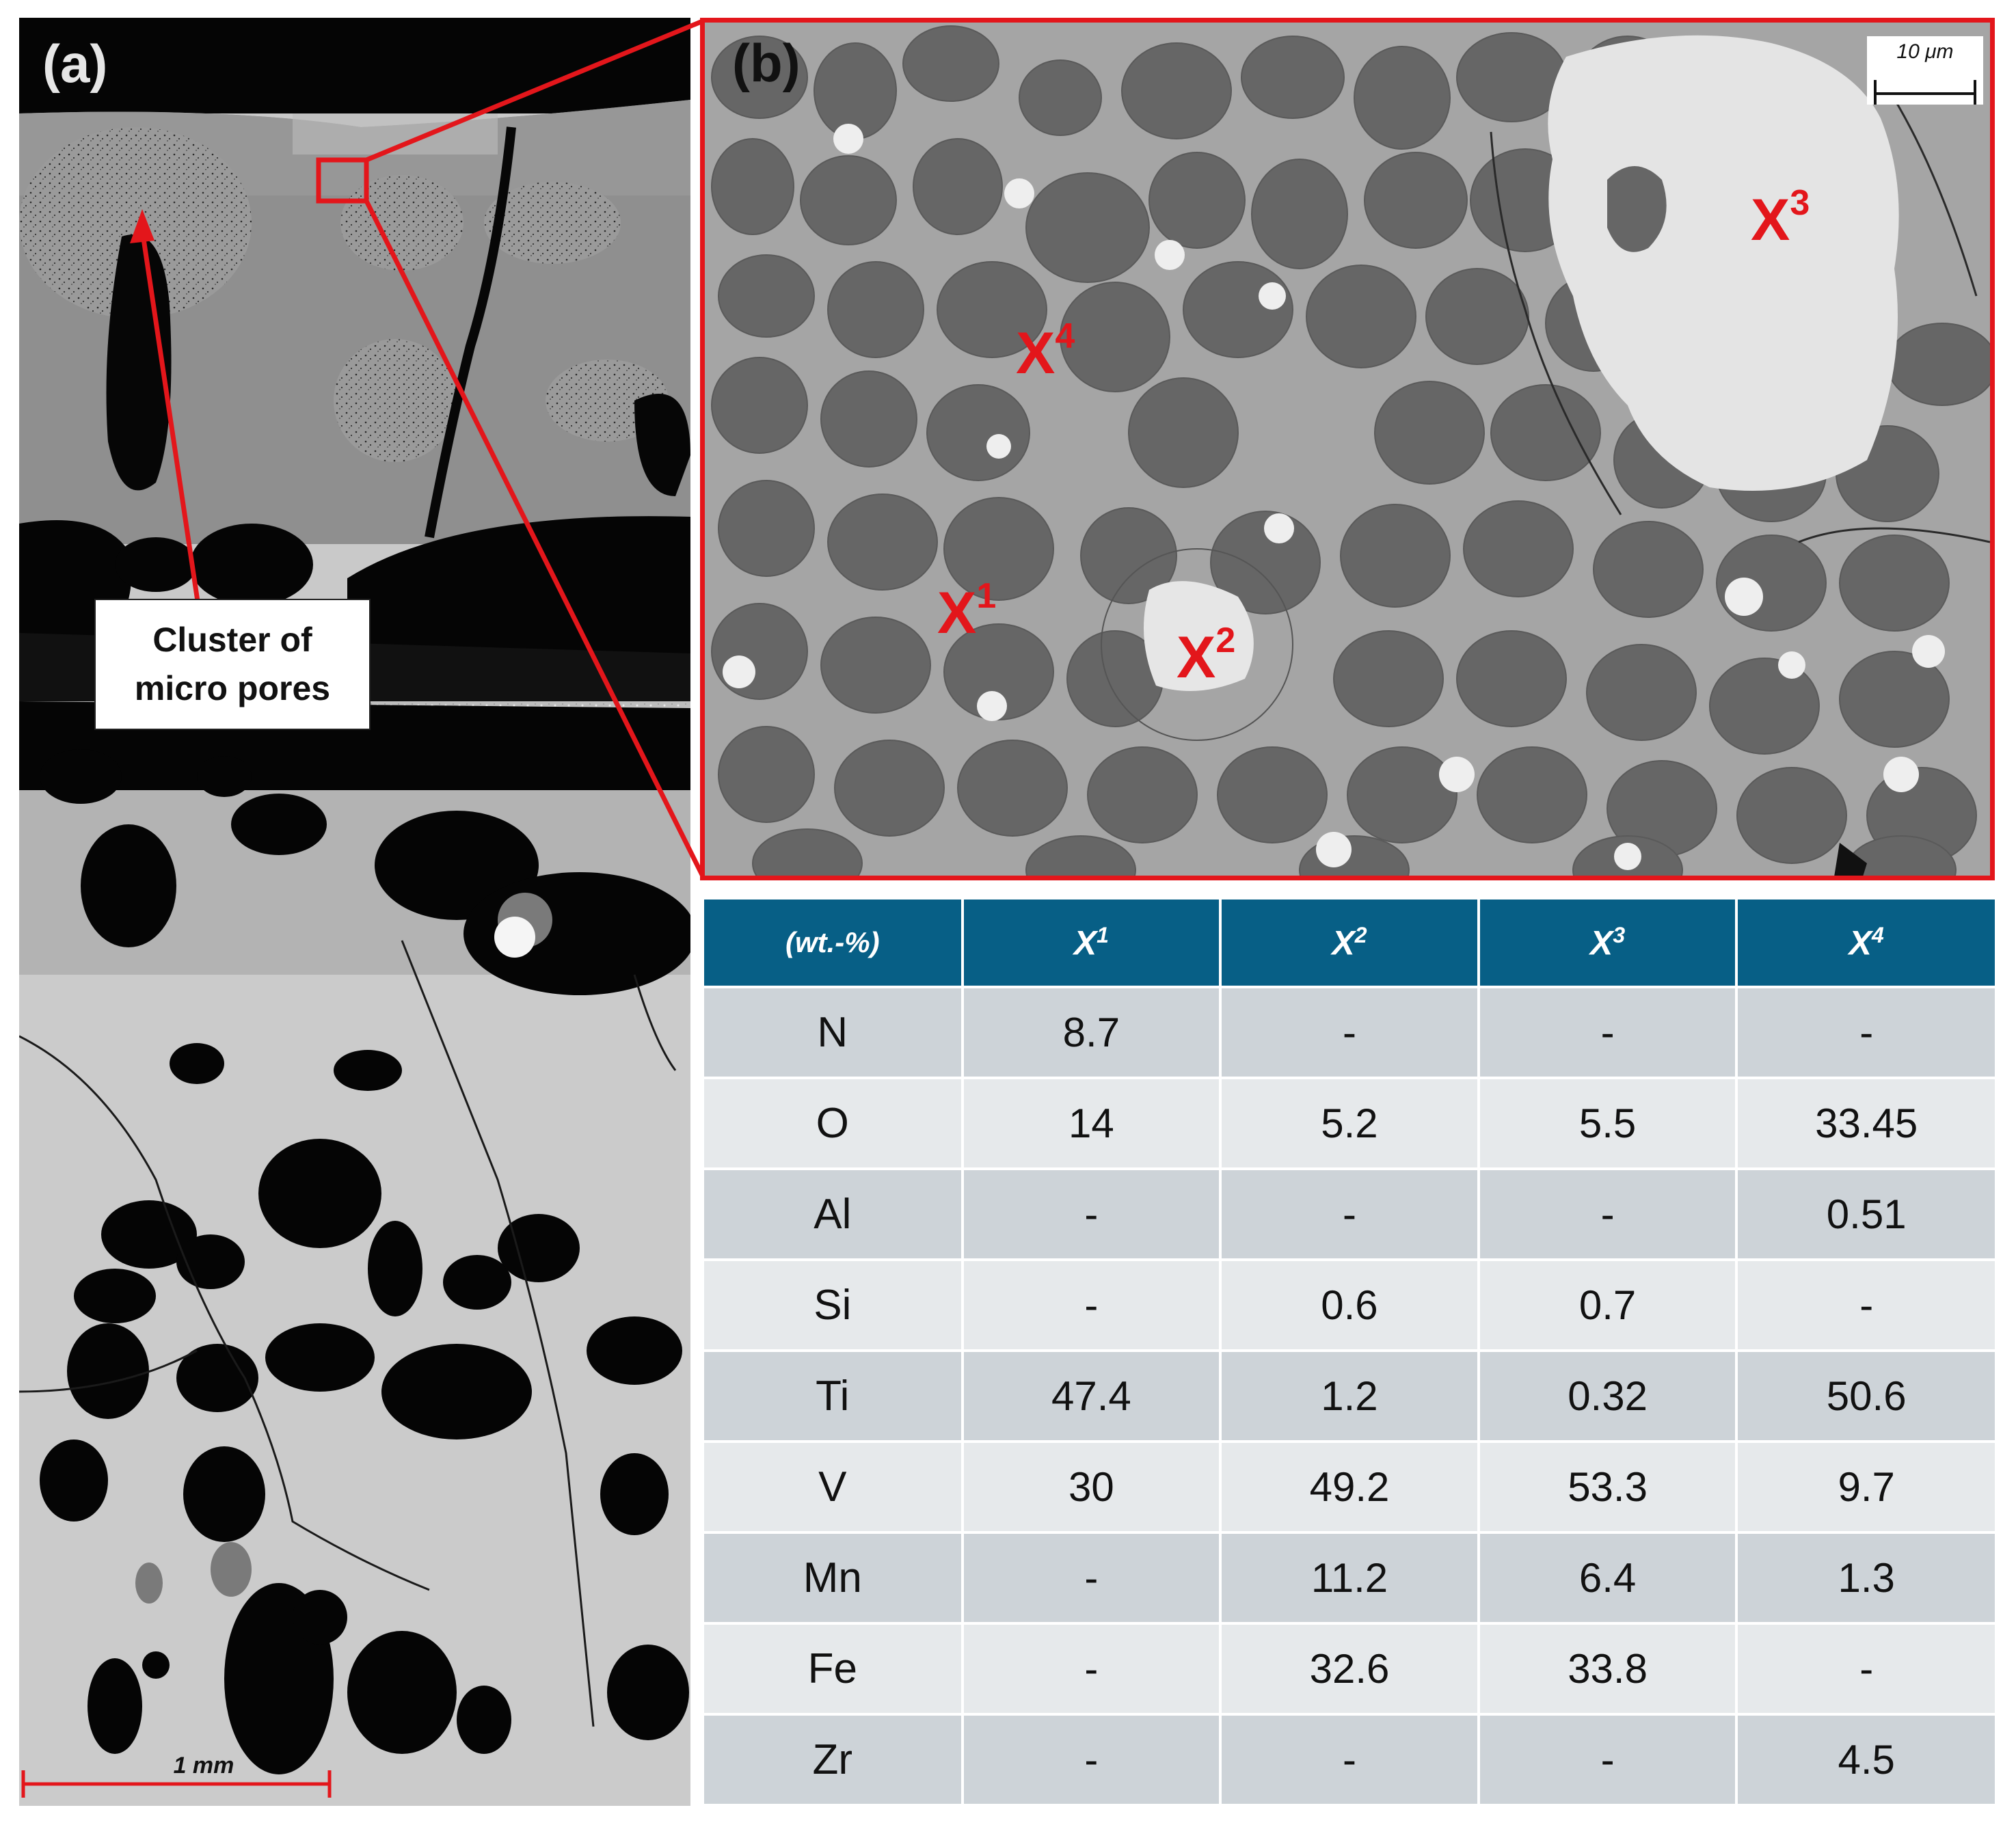 This screenshot has width=2016, height=1825. I want to click on header-x1: X1, so click(1092, 944).